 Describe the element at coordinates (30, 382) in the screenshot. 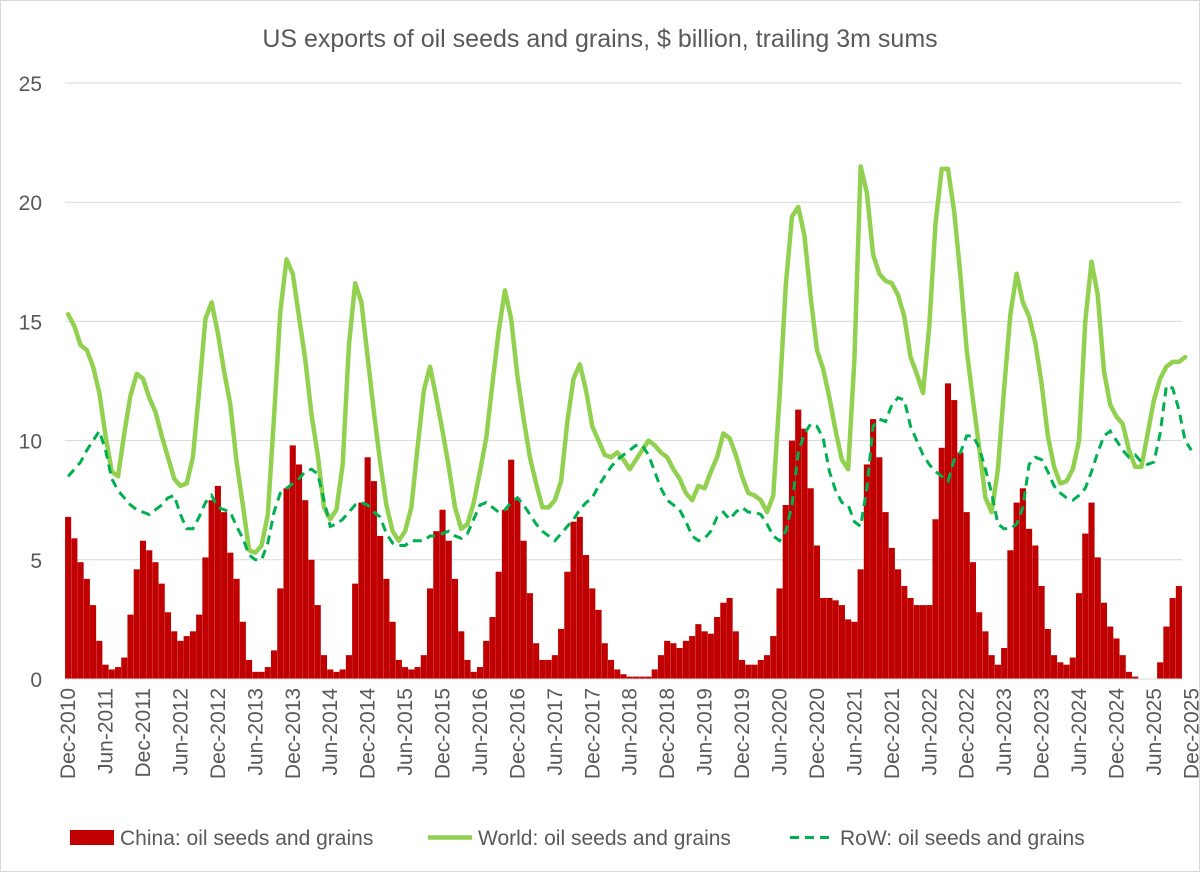

I see `y-axis: 0 5 10 15 20 25` at that location.